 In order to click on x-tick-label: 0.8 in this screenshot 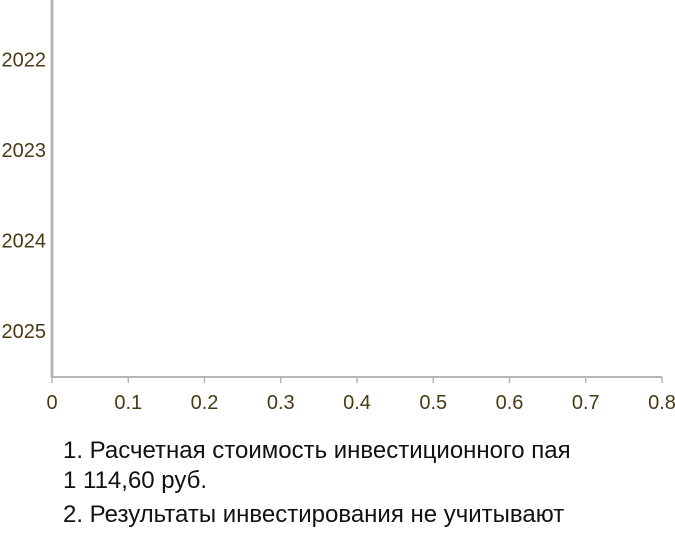, I will do `click(661, 403)`.